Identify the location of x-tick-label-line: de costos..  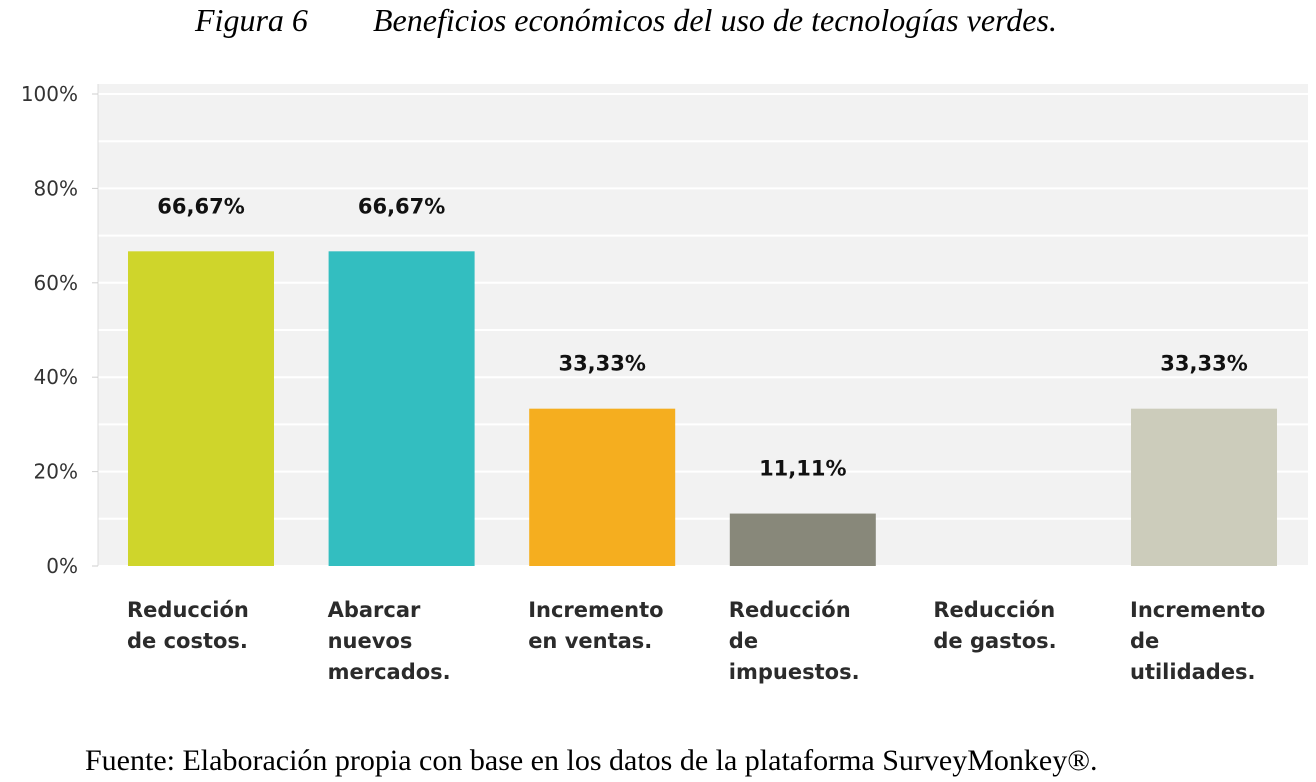
(187, 641).